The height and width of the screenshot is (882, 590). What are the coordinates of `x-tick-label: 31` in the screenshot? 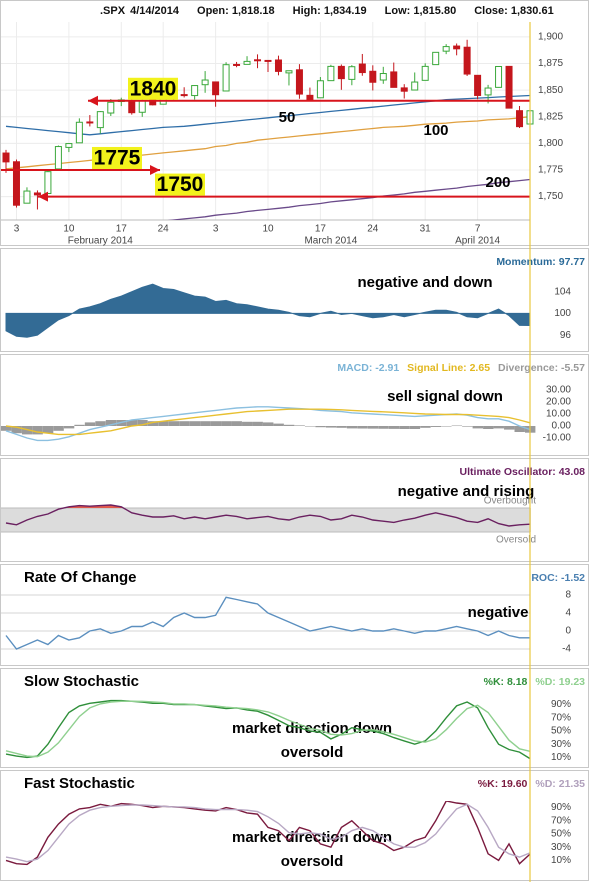 It's located at (426, 229).